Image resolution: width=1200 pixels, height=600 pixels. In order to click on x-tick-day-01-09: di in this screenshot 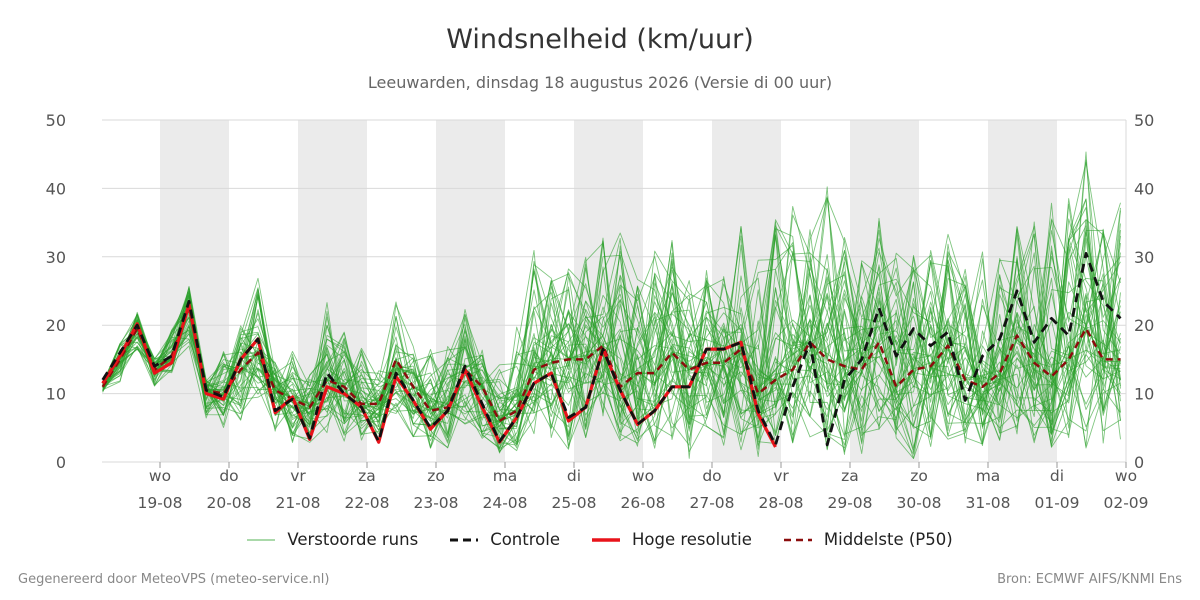, I will do `click(1057, 476)`.